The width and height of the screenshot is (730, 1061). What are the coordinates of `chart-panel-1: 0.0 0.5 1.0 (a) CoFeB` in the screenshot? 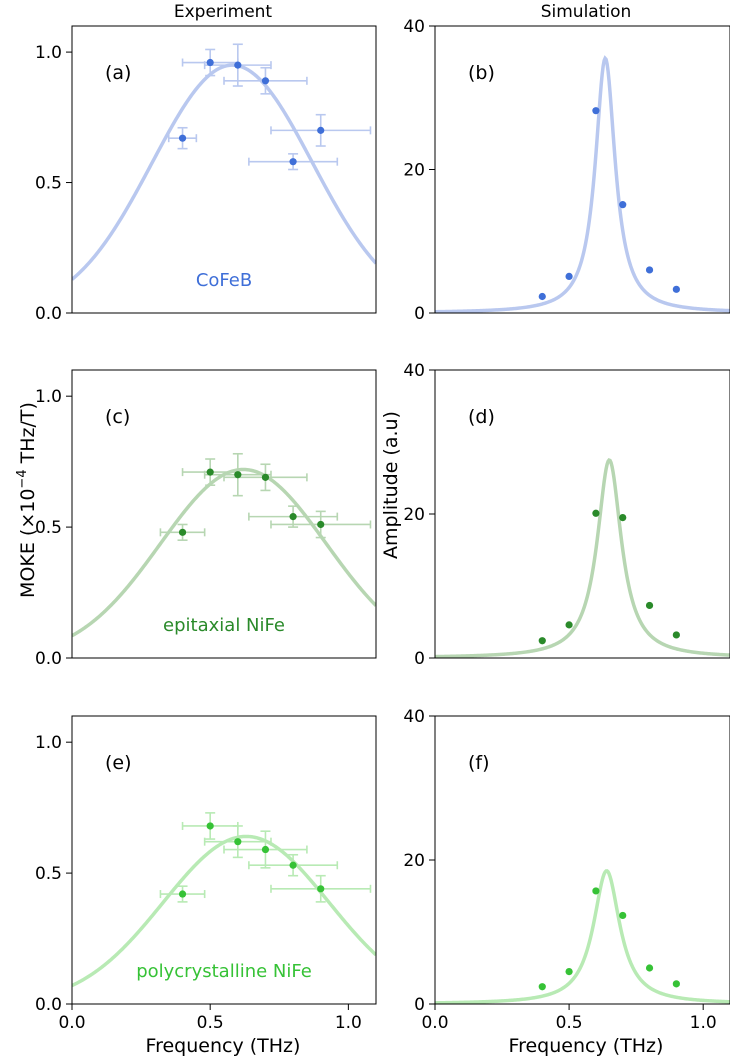 It's located at (206, 174).